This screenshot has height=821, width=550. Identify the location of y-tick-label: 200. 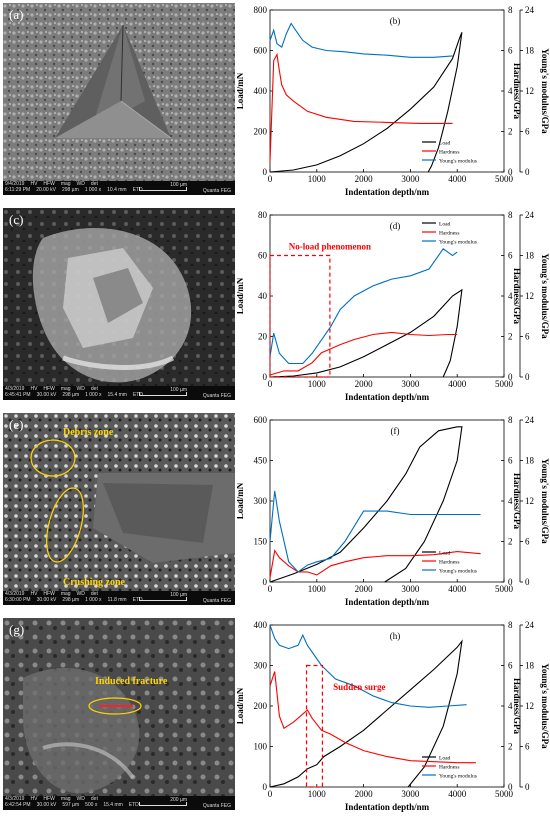
(261, 132).